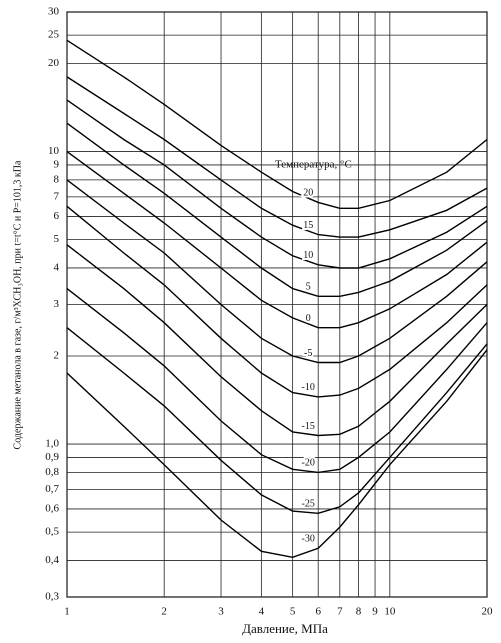  I want to click on curve-label: 10, so click(308, 255).